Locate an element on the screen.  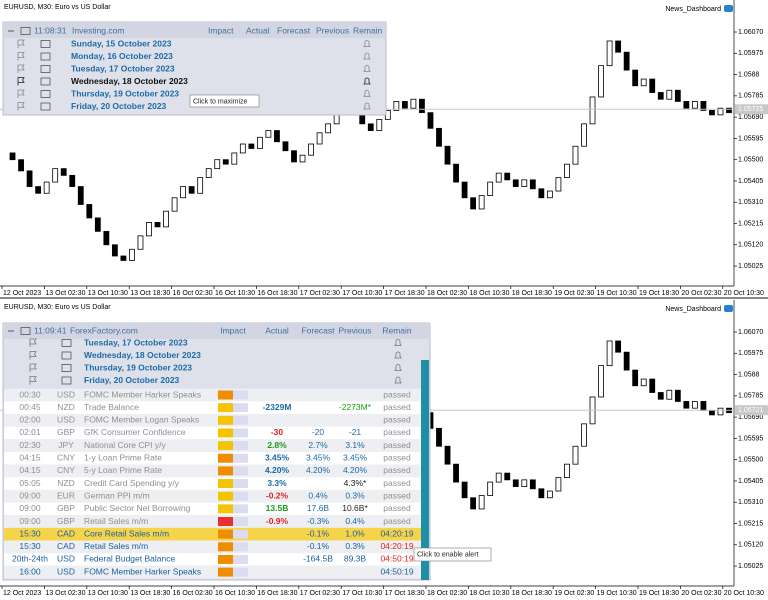
event-previous: 4.3%* is located at coordinates (355, 483).